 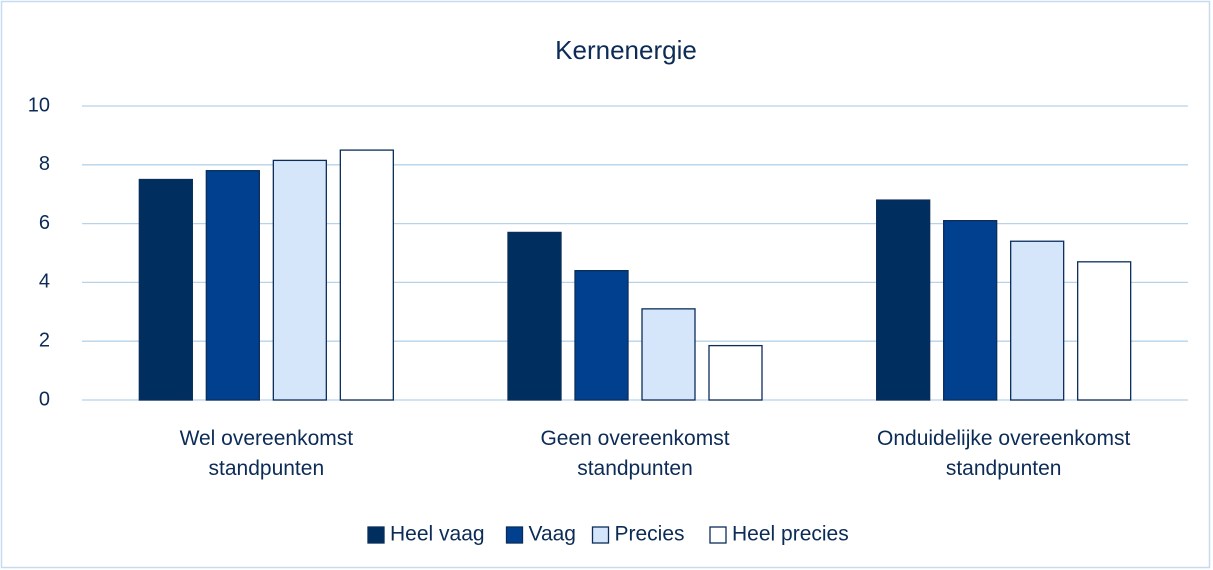 What do you see at coordinates (39, 105) in the screenshot?
I see `y-tick-label: 10` at bounding box center [39, 105].